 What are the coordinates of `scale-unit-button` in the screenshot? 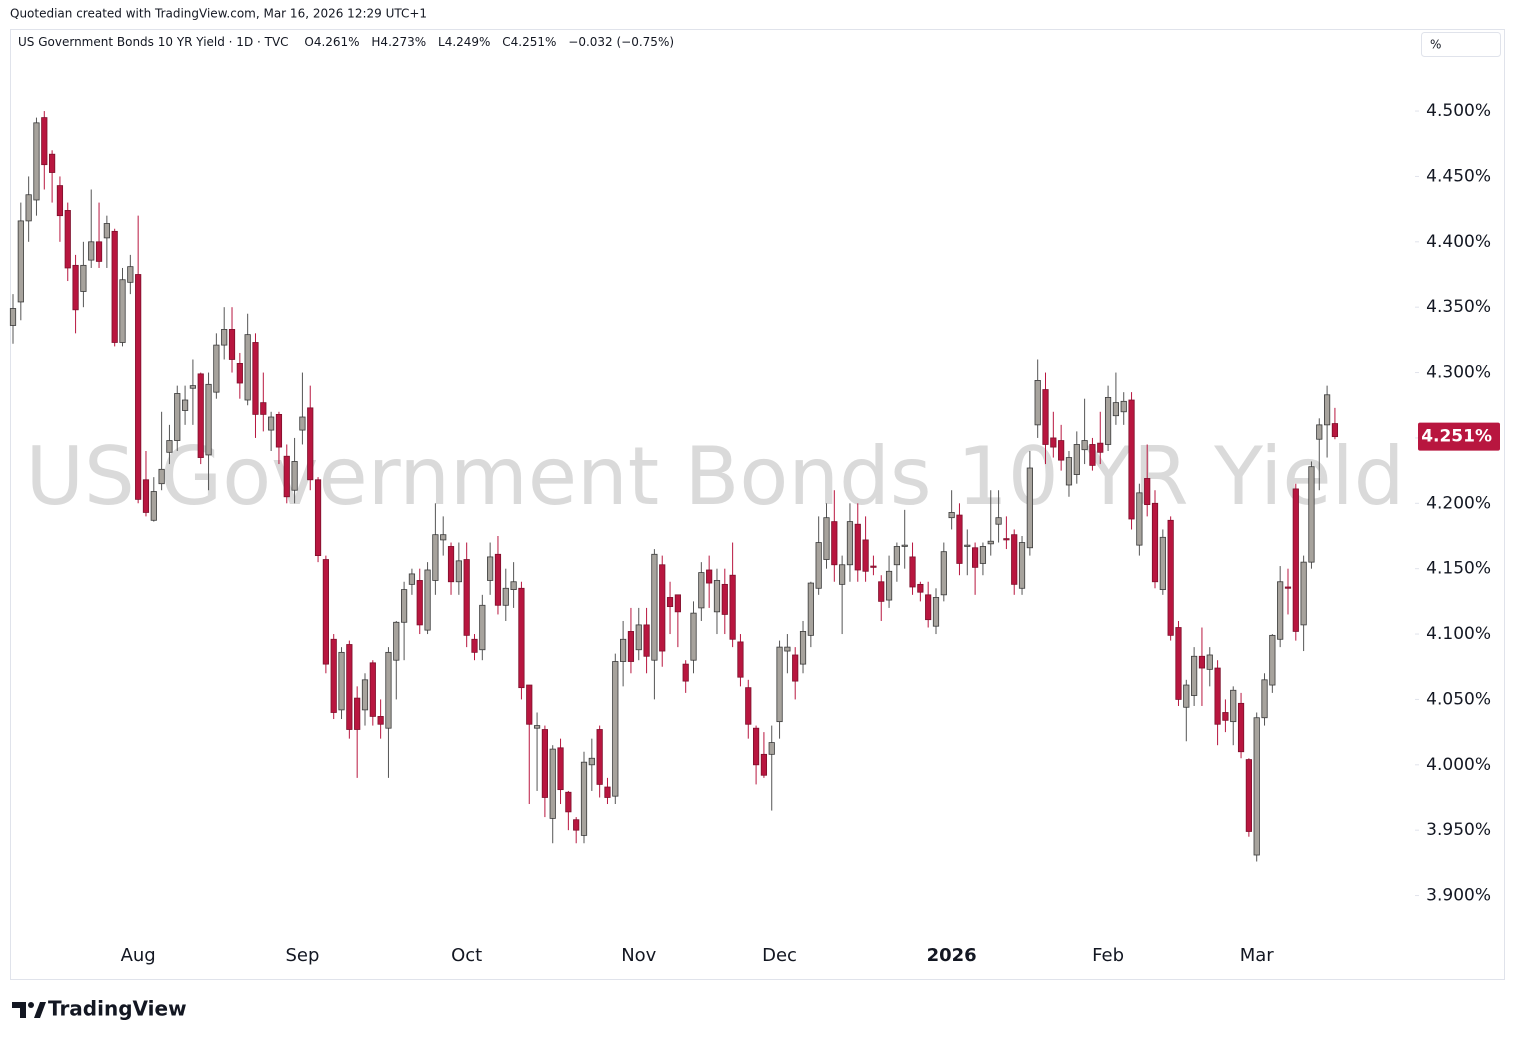 It's located at (1461, 44).